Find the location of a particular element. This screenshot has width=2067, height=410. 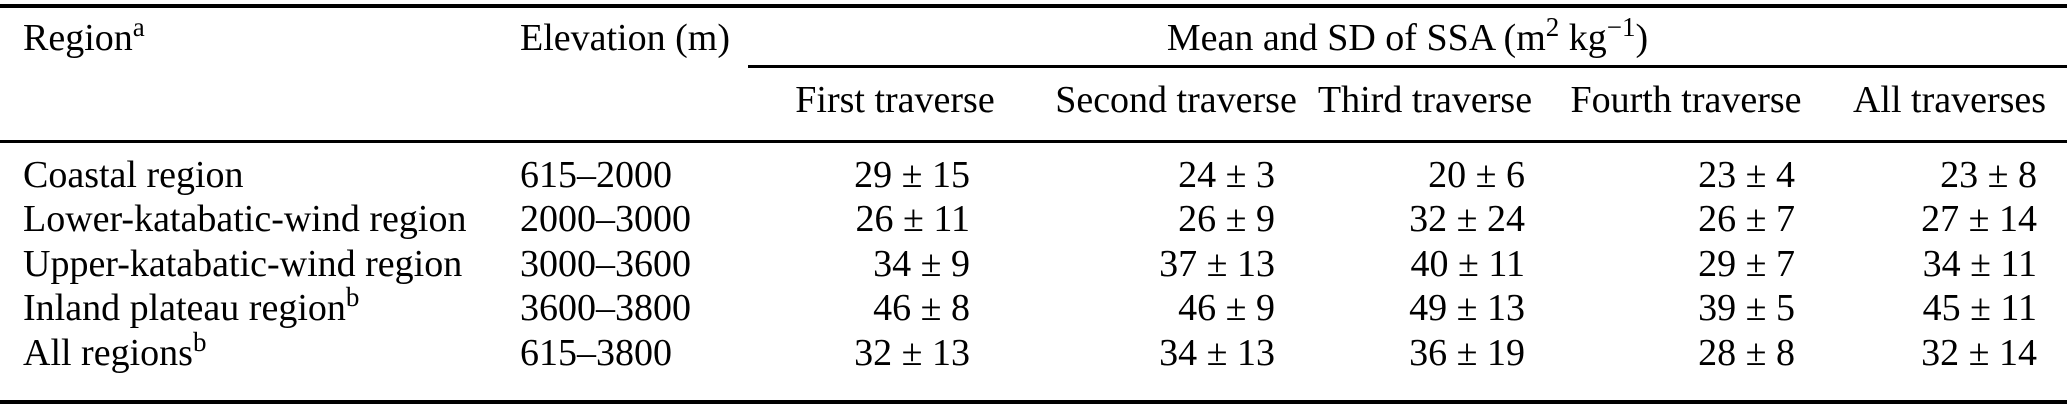

region-cell: Upper-katabatic-wind region is located at coordinates (260, 264).